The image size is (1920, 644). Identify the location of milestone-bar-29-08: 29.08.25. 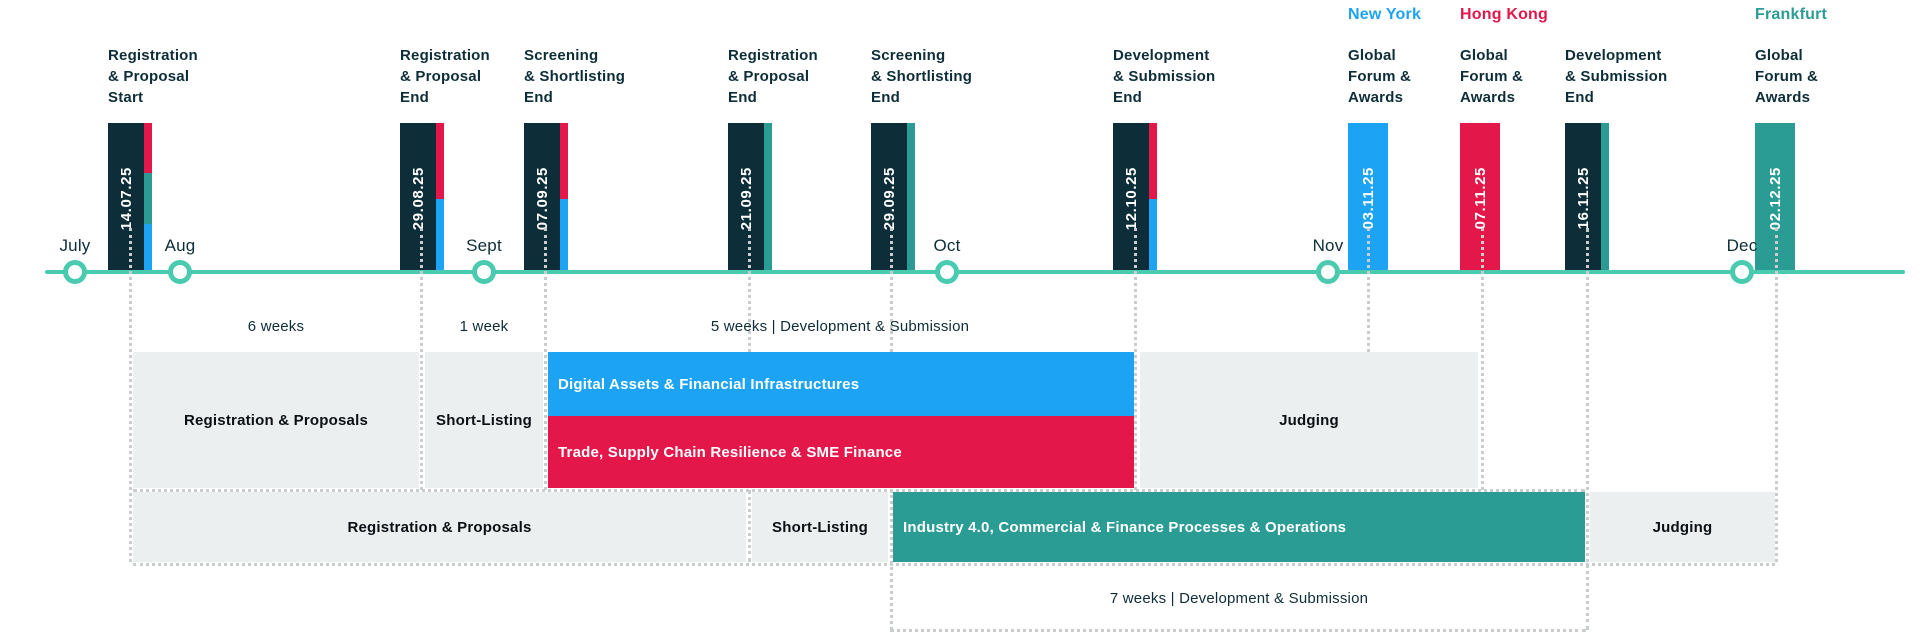
(422, 198).